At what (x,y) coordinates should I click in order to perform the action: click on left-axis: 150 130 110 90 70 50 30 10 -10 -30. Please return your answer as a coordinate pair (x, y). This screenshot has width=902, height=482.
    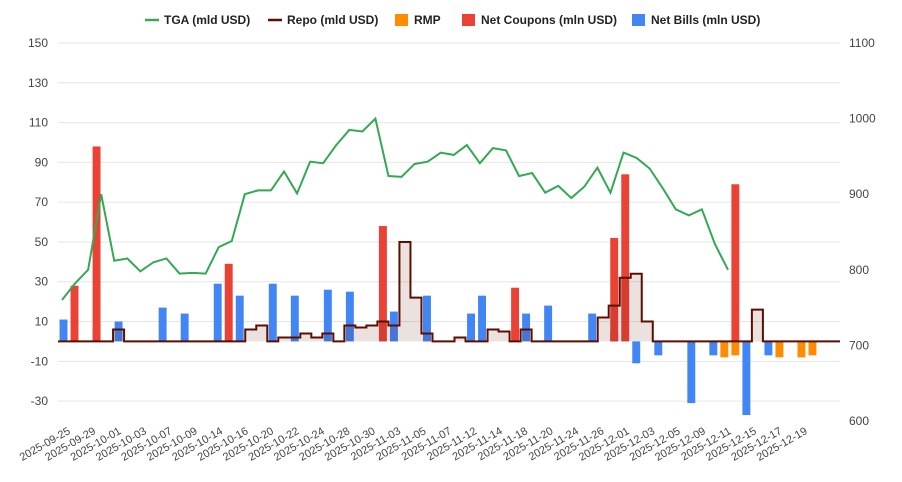
    Looking at the image, I should click on (38, 222).